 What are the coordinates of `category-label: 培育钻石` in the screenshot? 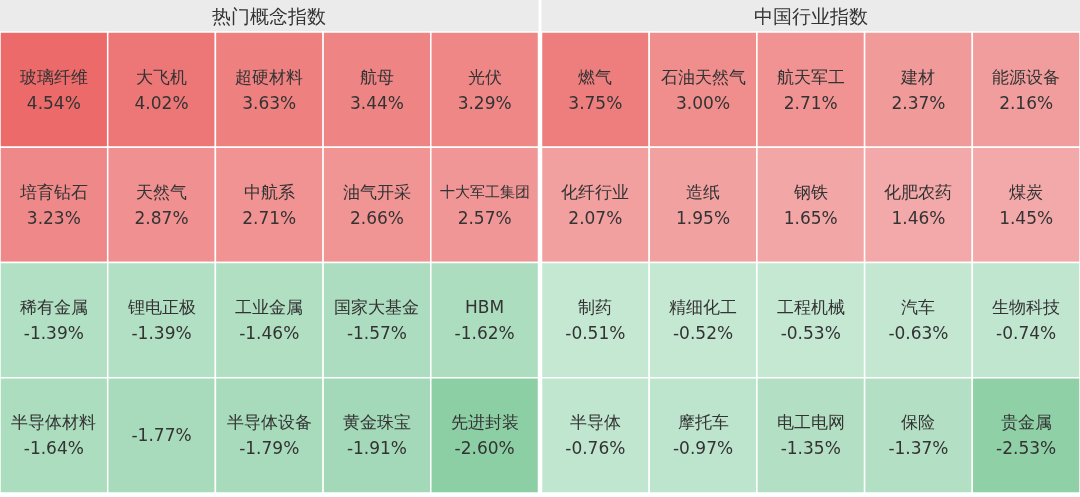 It's located at (53, 191).